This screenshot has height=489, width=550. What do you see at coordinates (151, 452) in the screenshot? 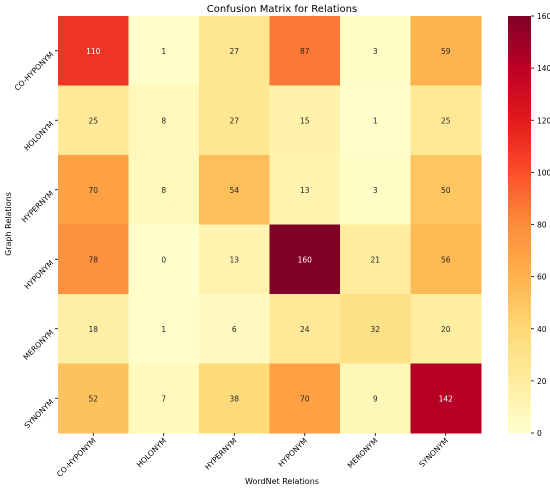
I see `x-tick-label: HOLONYM` at bounding box center [151, 452].